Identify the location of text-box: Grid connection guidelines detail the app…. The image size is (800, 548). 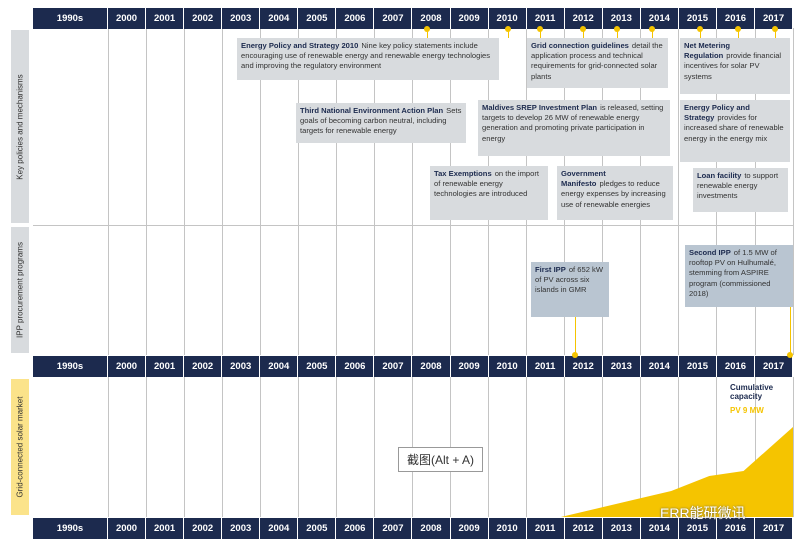
(597, 63).